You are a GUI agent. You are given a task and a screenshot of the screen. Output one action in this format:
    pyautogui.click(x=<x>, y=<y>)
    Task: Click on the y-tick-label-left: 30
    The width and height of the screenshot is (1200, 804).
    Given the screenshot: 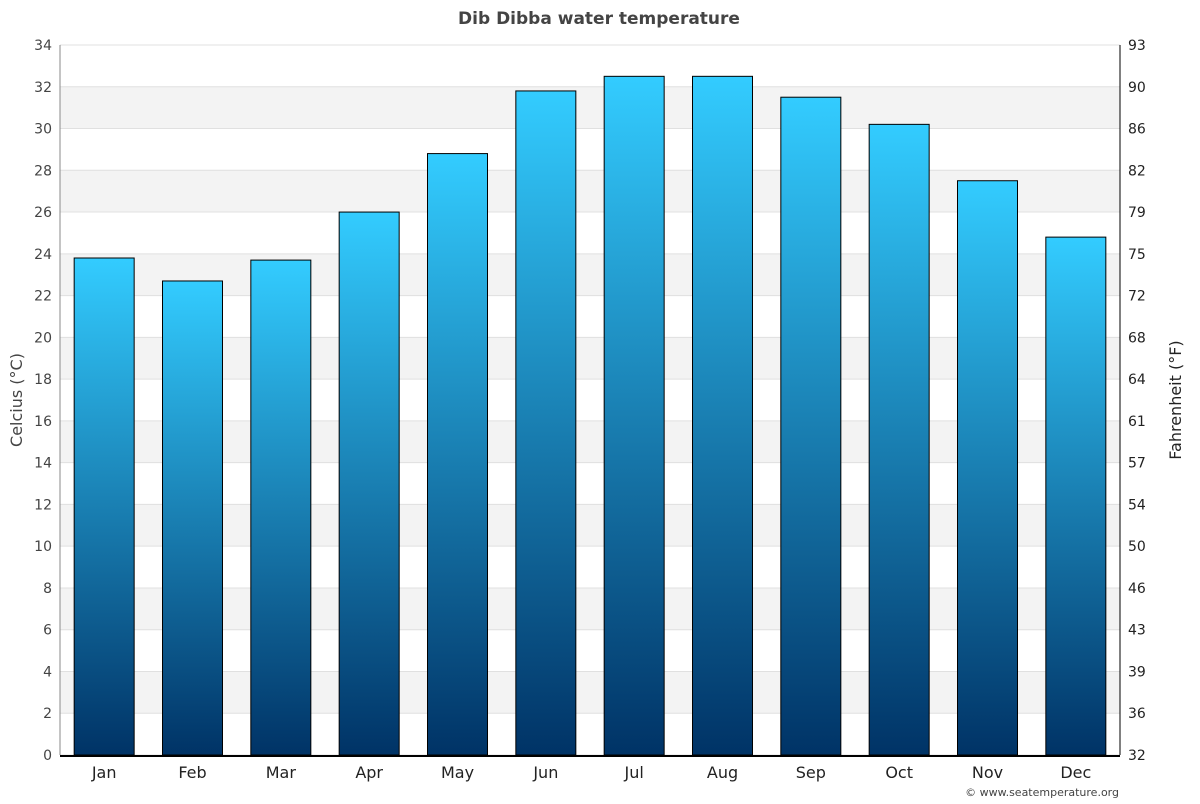 What is the action you would take?
    pyautogui.click(x=43, y=130)
    